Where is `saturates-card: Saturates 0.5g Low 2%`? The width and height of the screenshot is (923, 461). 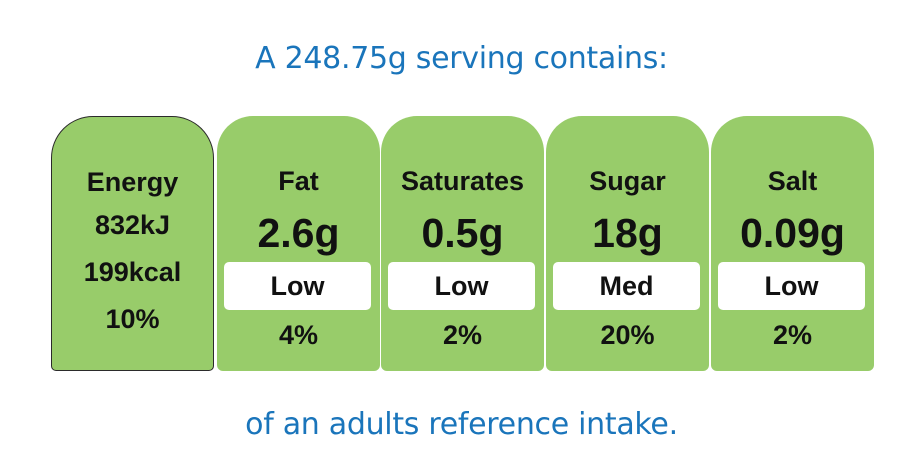 saturates-card: Saturates 0.5g Low 2% is located at coordinates (462, 243).